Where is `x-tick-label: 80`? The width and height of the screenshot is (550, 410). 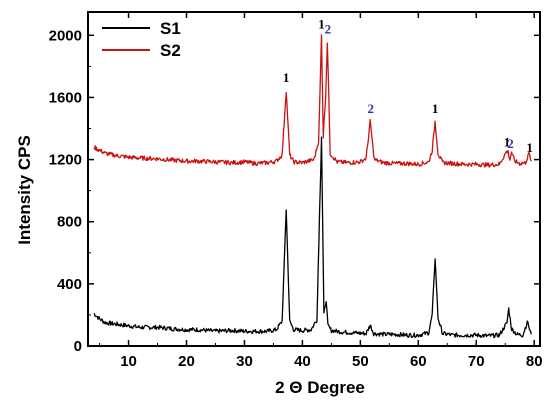
x-tick-label: 80 is located at coordinates (534, 361).